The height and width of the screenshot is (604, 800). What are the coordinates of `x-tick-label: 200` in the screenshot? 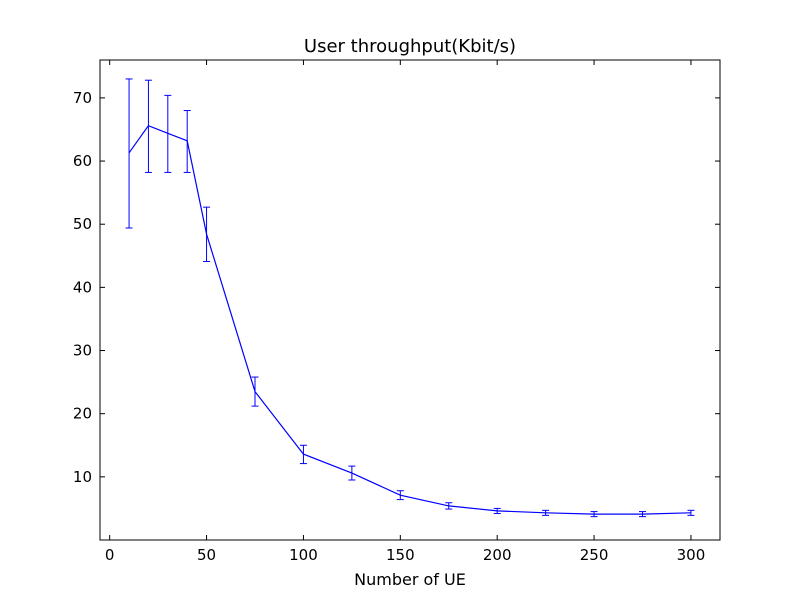 It's located at (497, 555).